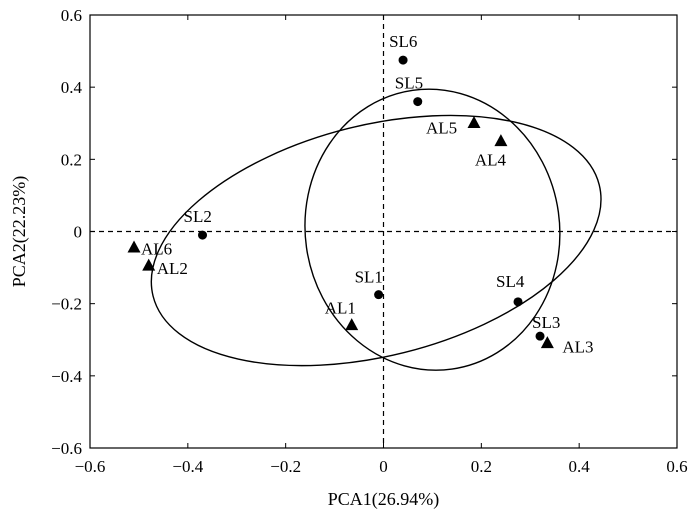  What do you see at coordinates (418, 102) in the screenshot?
I see `point-sl5` at bounding box center [418, 102].